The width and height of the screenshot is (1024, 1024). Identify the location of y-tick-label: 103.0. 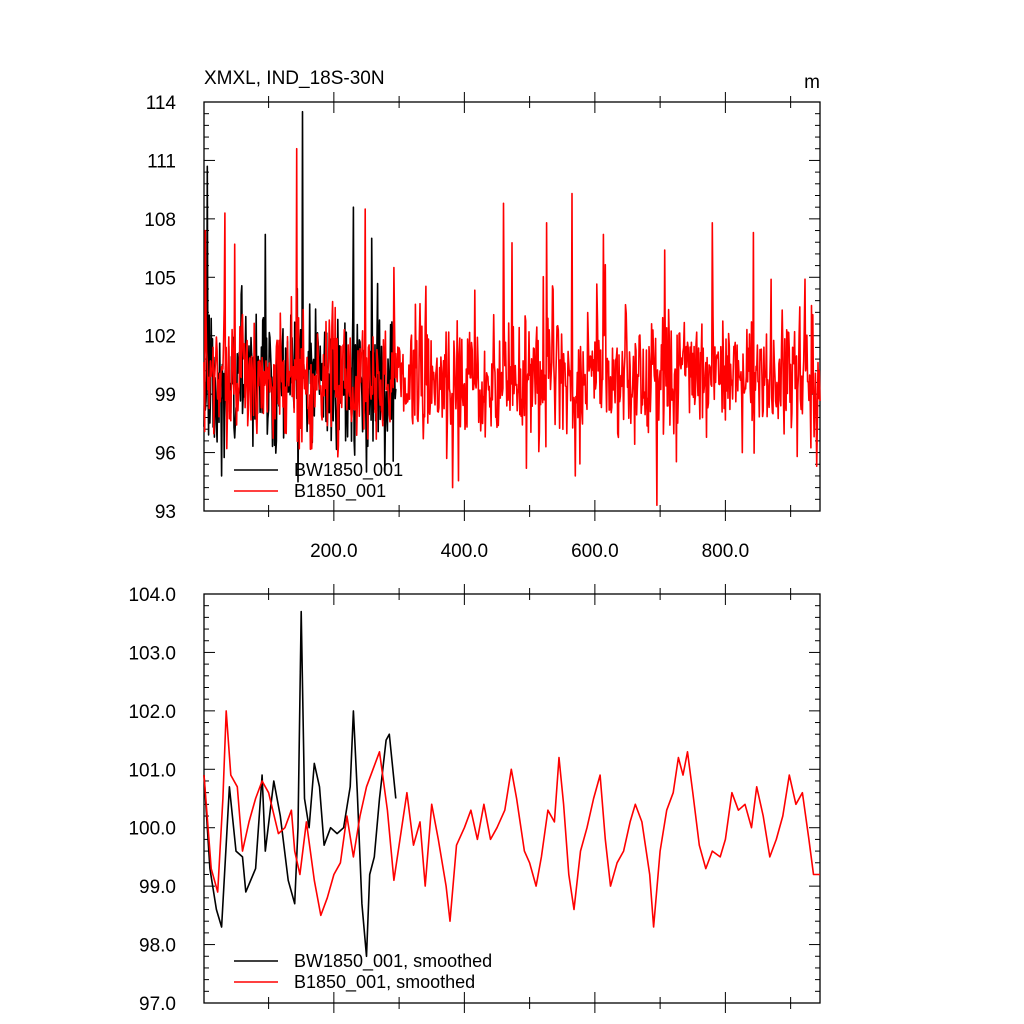
(152, 653).